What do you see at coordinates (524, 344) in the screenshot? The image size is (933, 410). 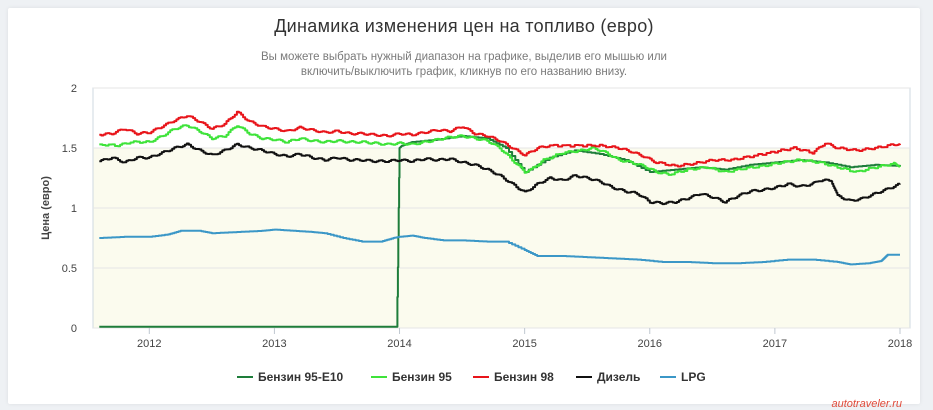 I see `x-tick-label: 2015` at bounding box center [524, 344].